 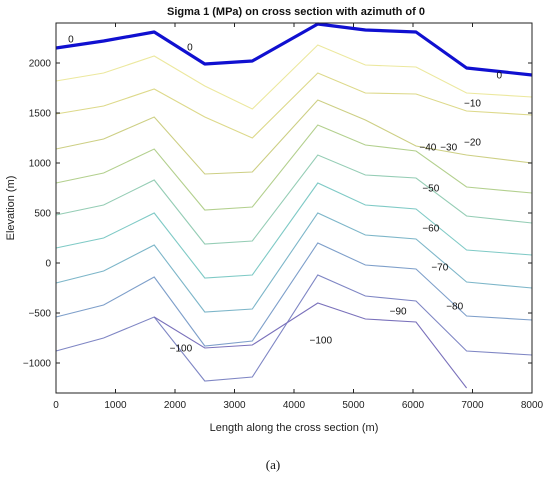 What do you see at coordinates (430, 229) in the screenshot?
I see `contour-label: −60` at bounding box center [430, 229].